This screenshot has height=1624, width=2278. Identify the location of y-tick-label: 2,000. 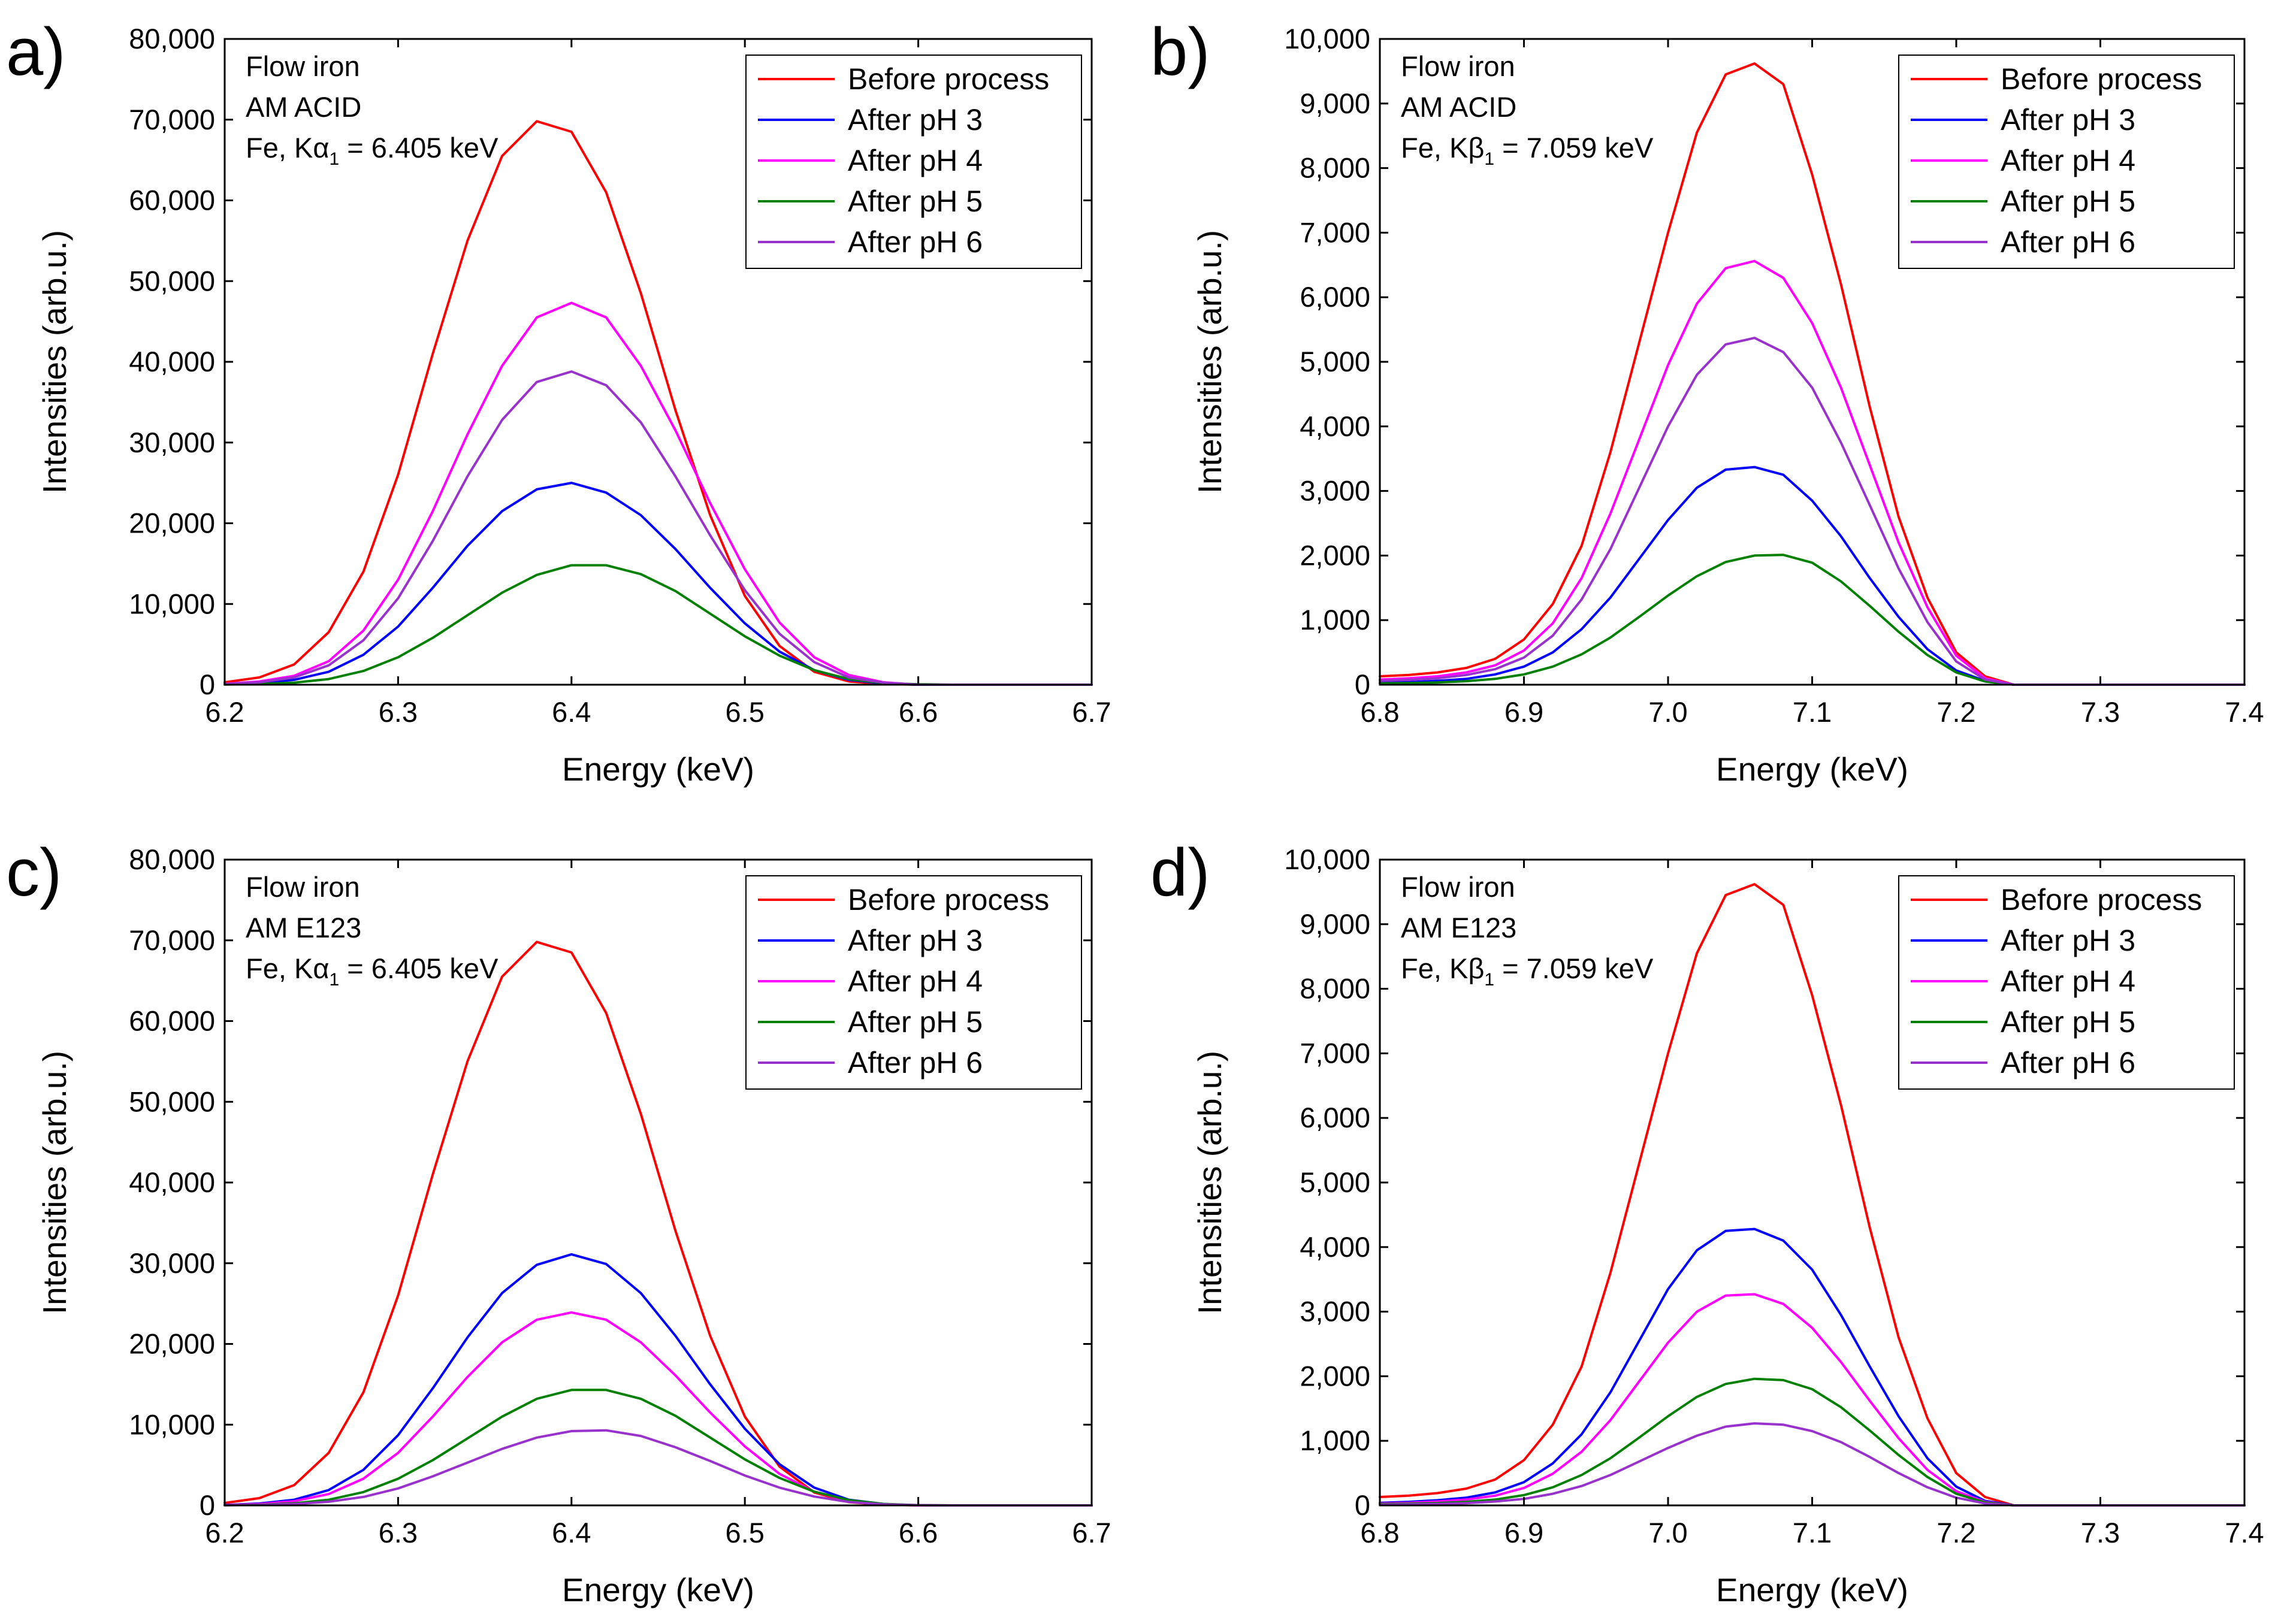
(1335, 555).